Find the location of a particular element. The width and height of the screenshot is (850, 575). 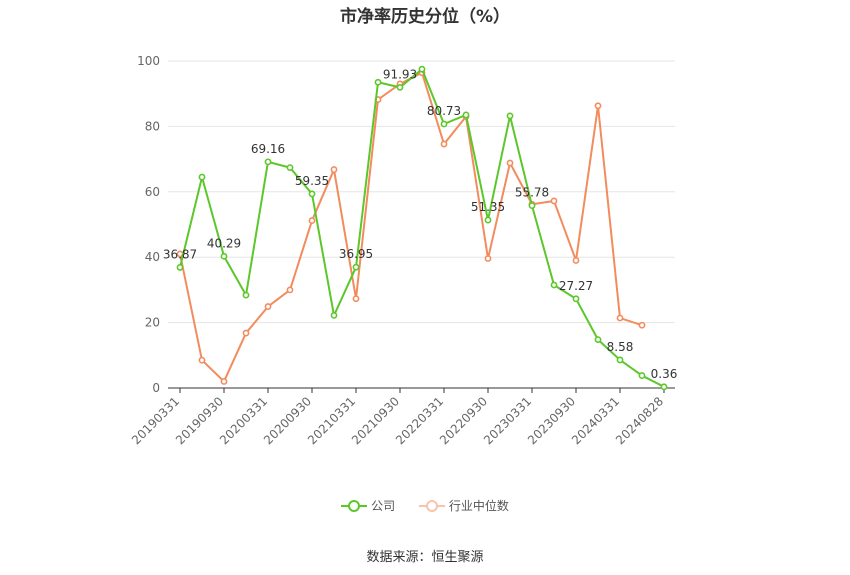

legend-item-industry-median: 行业中位数 is located at coordinates (463, 505).